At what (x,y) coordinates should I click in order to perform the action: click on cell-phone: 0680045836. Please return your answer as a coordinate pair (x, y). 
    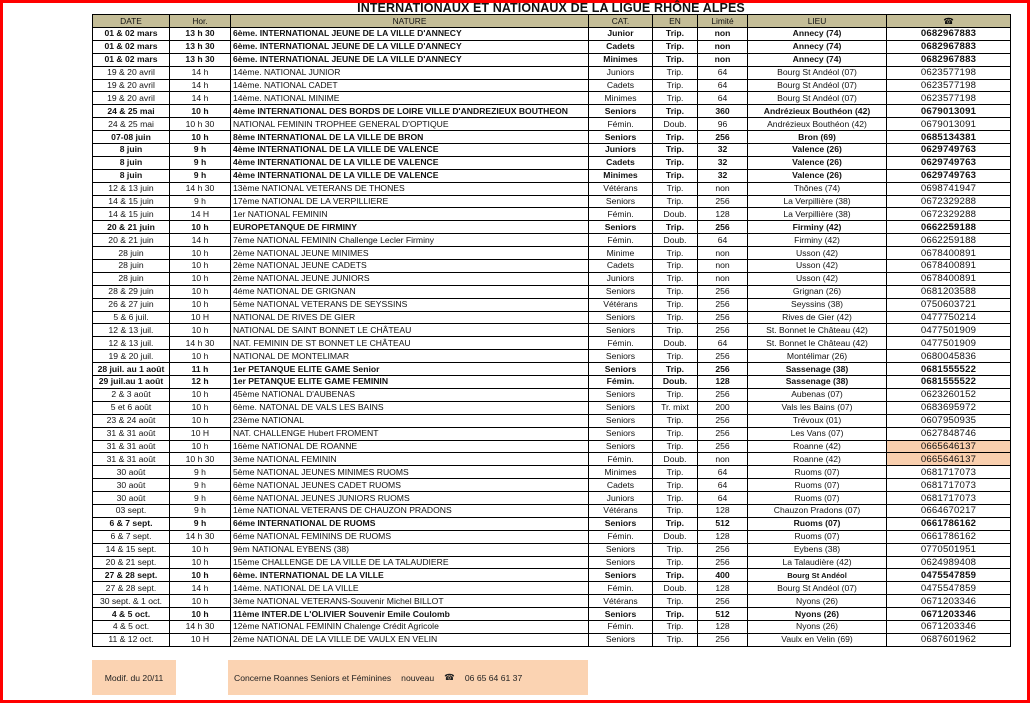
    Looking at the image, I should click on (948, 356).